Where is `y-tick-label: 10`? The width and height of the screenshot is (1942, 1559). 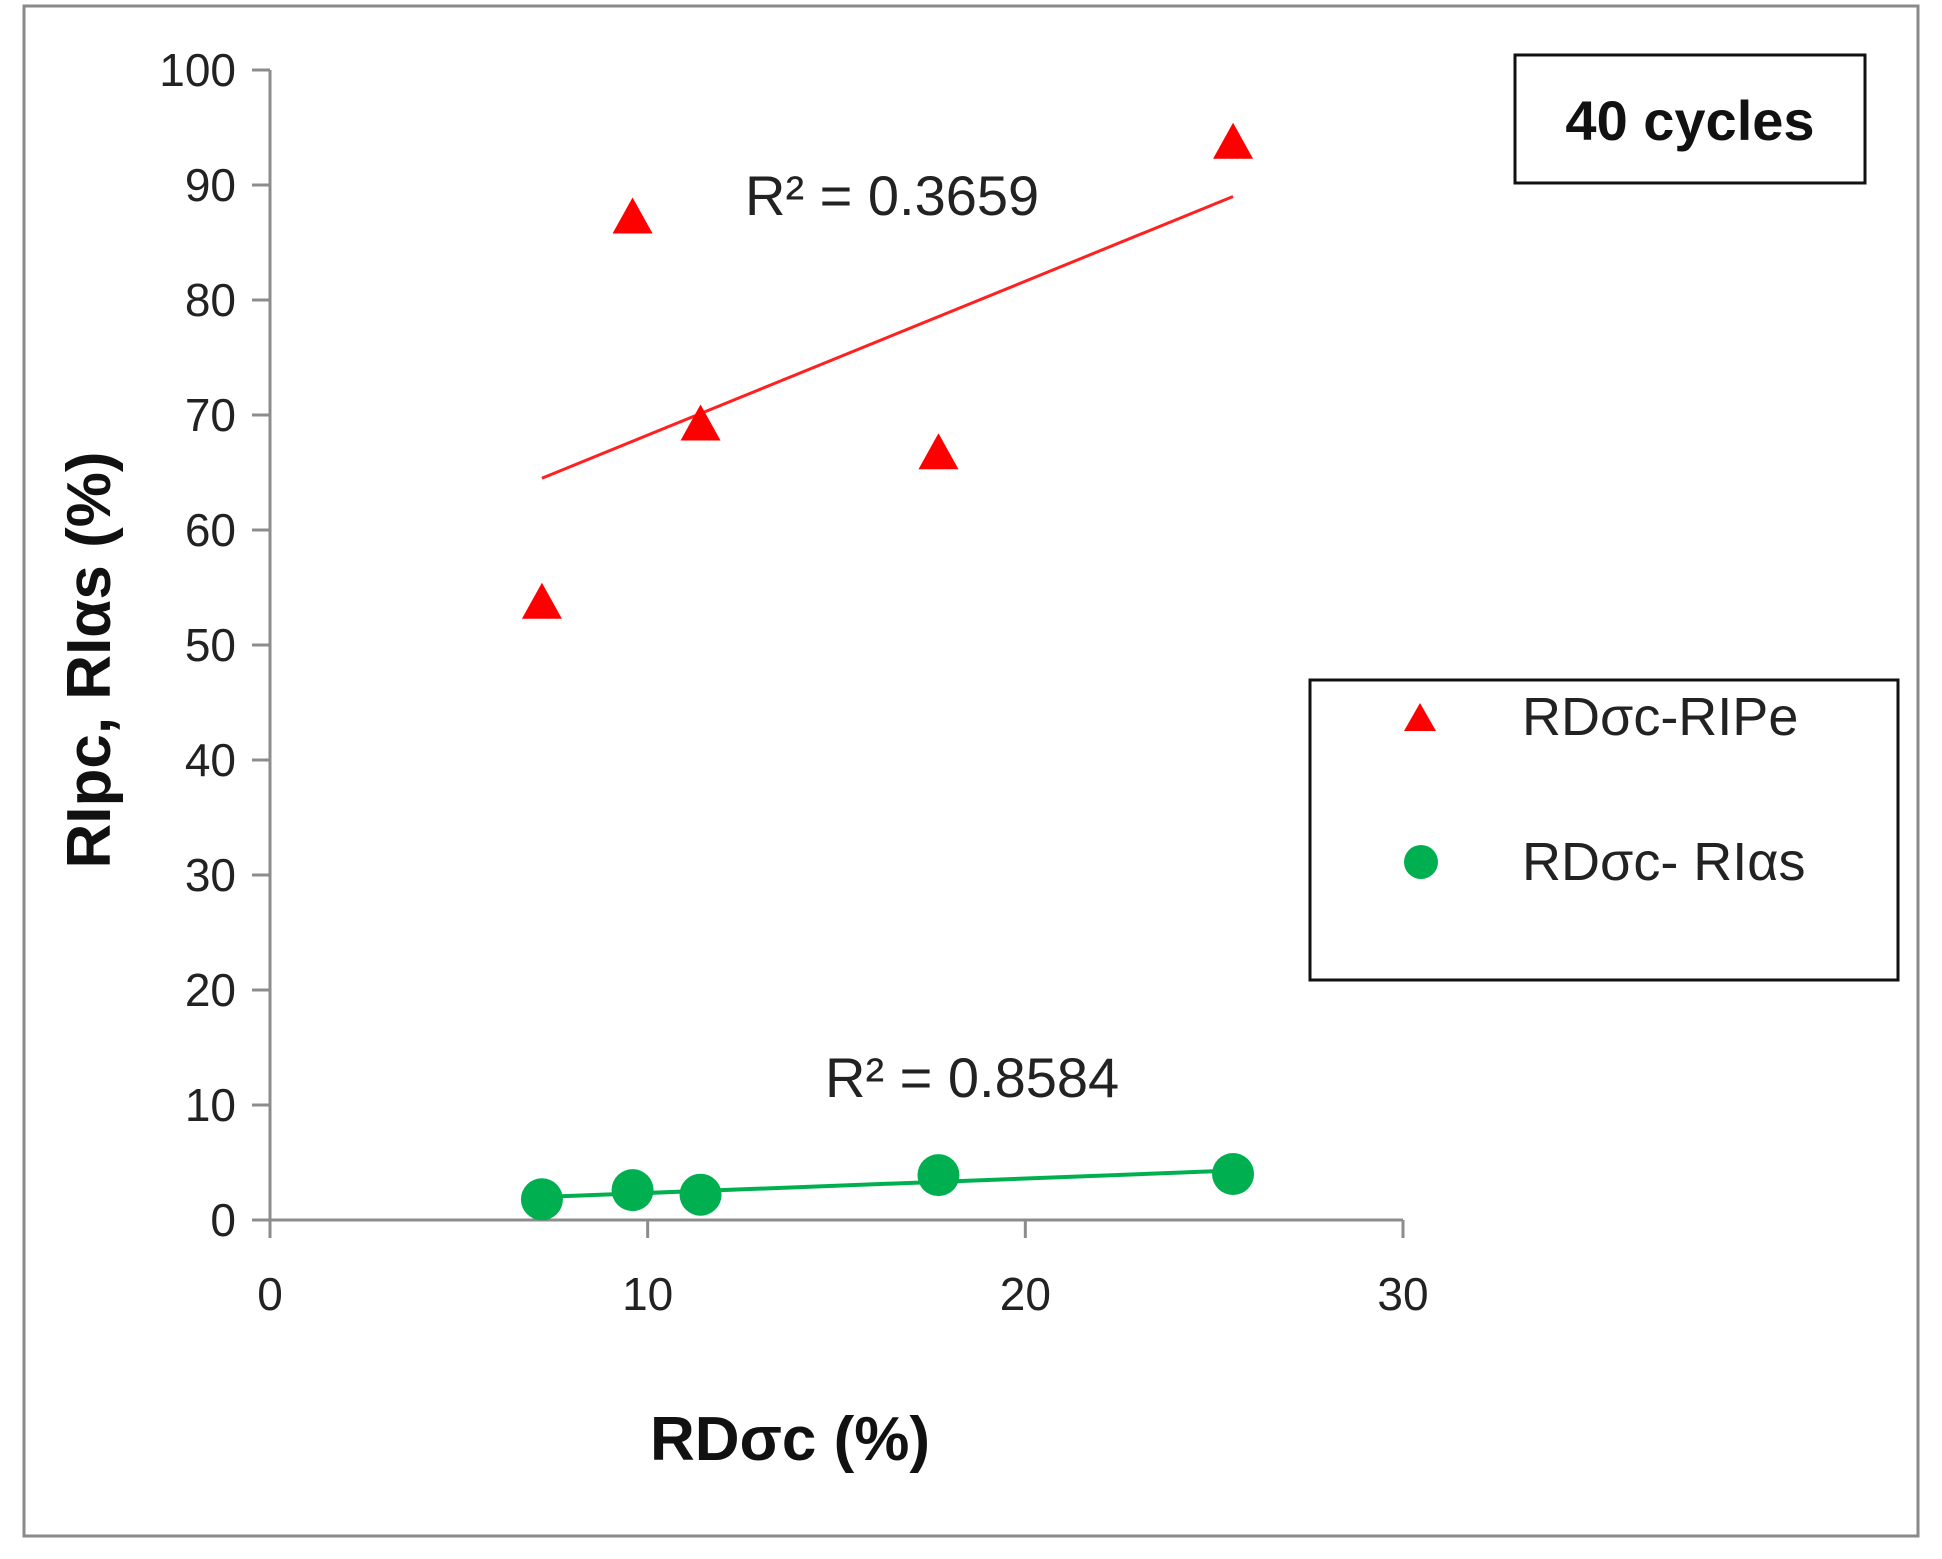
y-tick-label: 10 is located at coordinates (210, 1105).